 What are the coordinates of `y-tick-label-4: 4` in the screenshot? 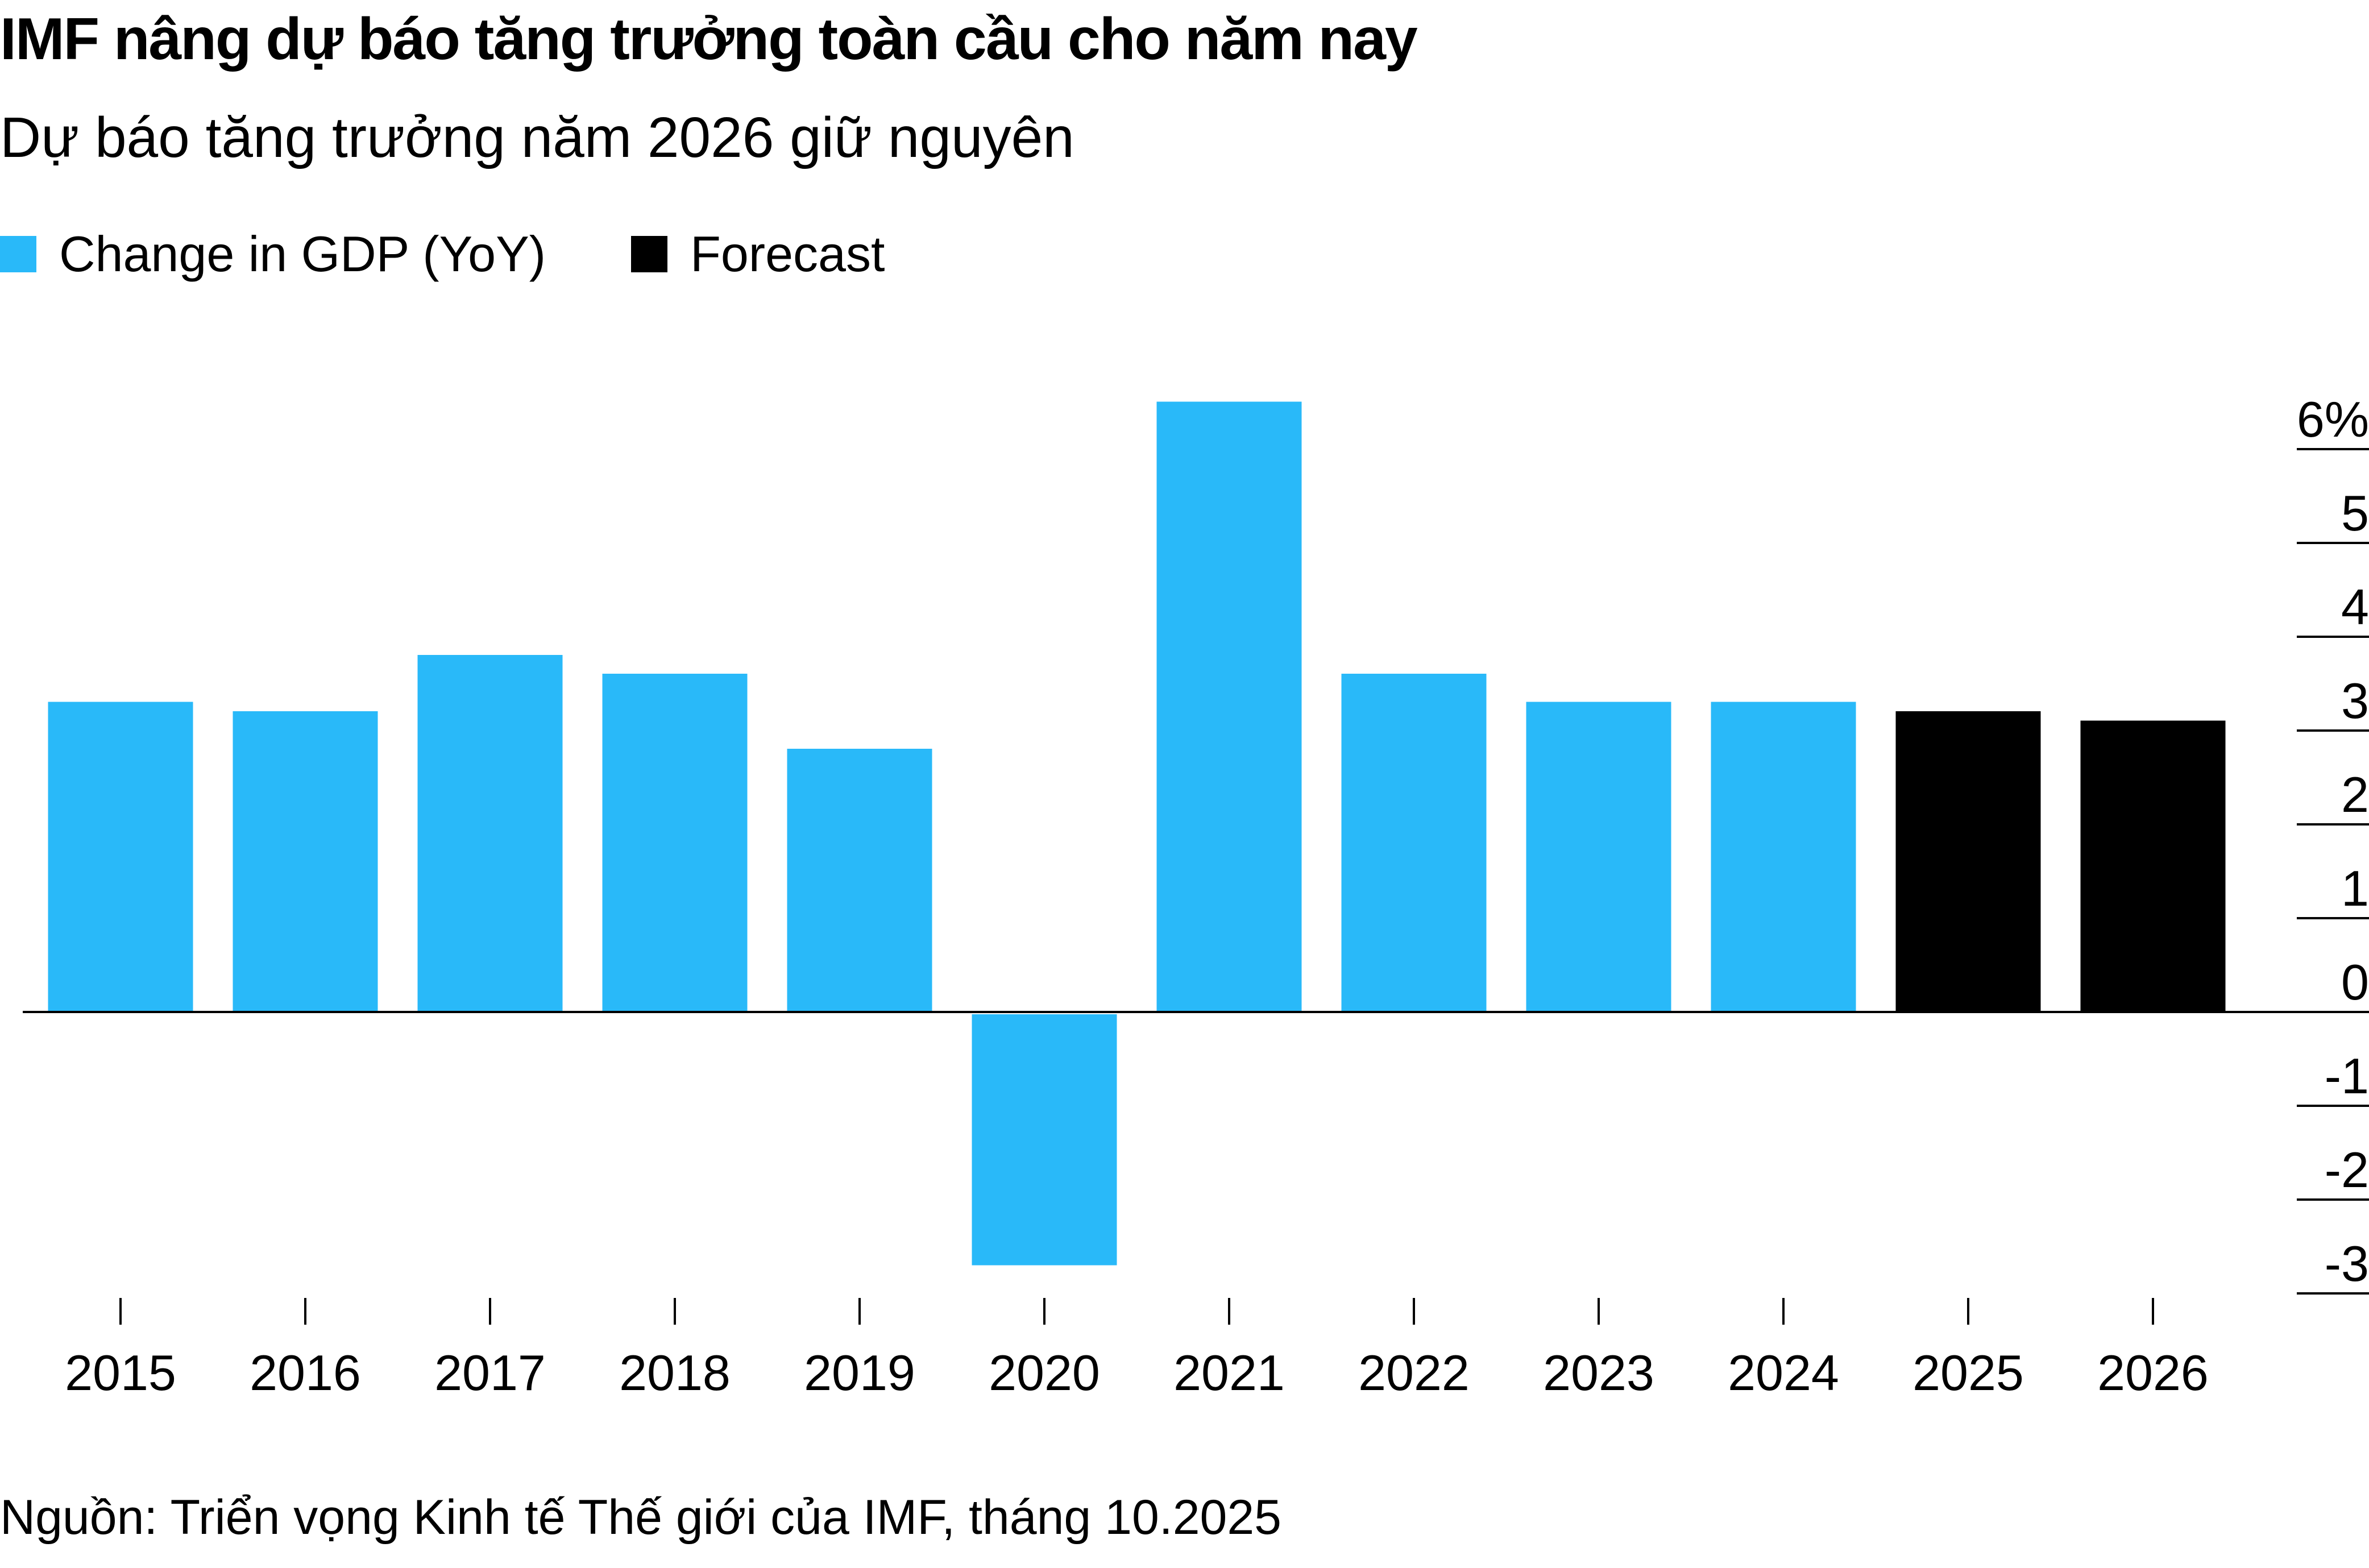 It's located at (2355, 607).